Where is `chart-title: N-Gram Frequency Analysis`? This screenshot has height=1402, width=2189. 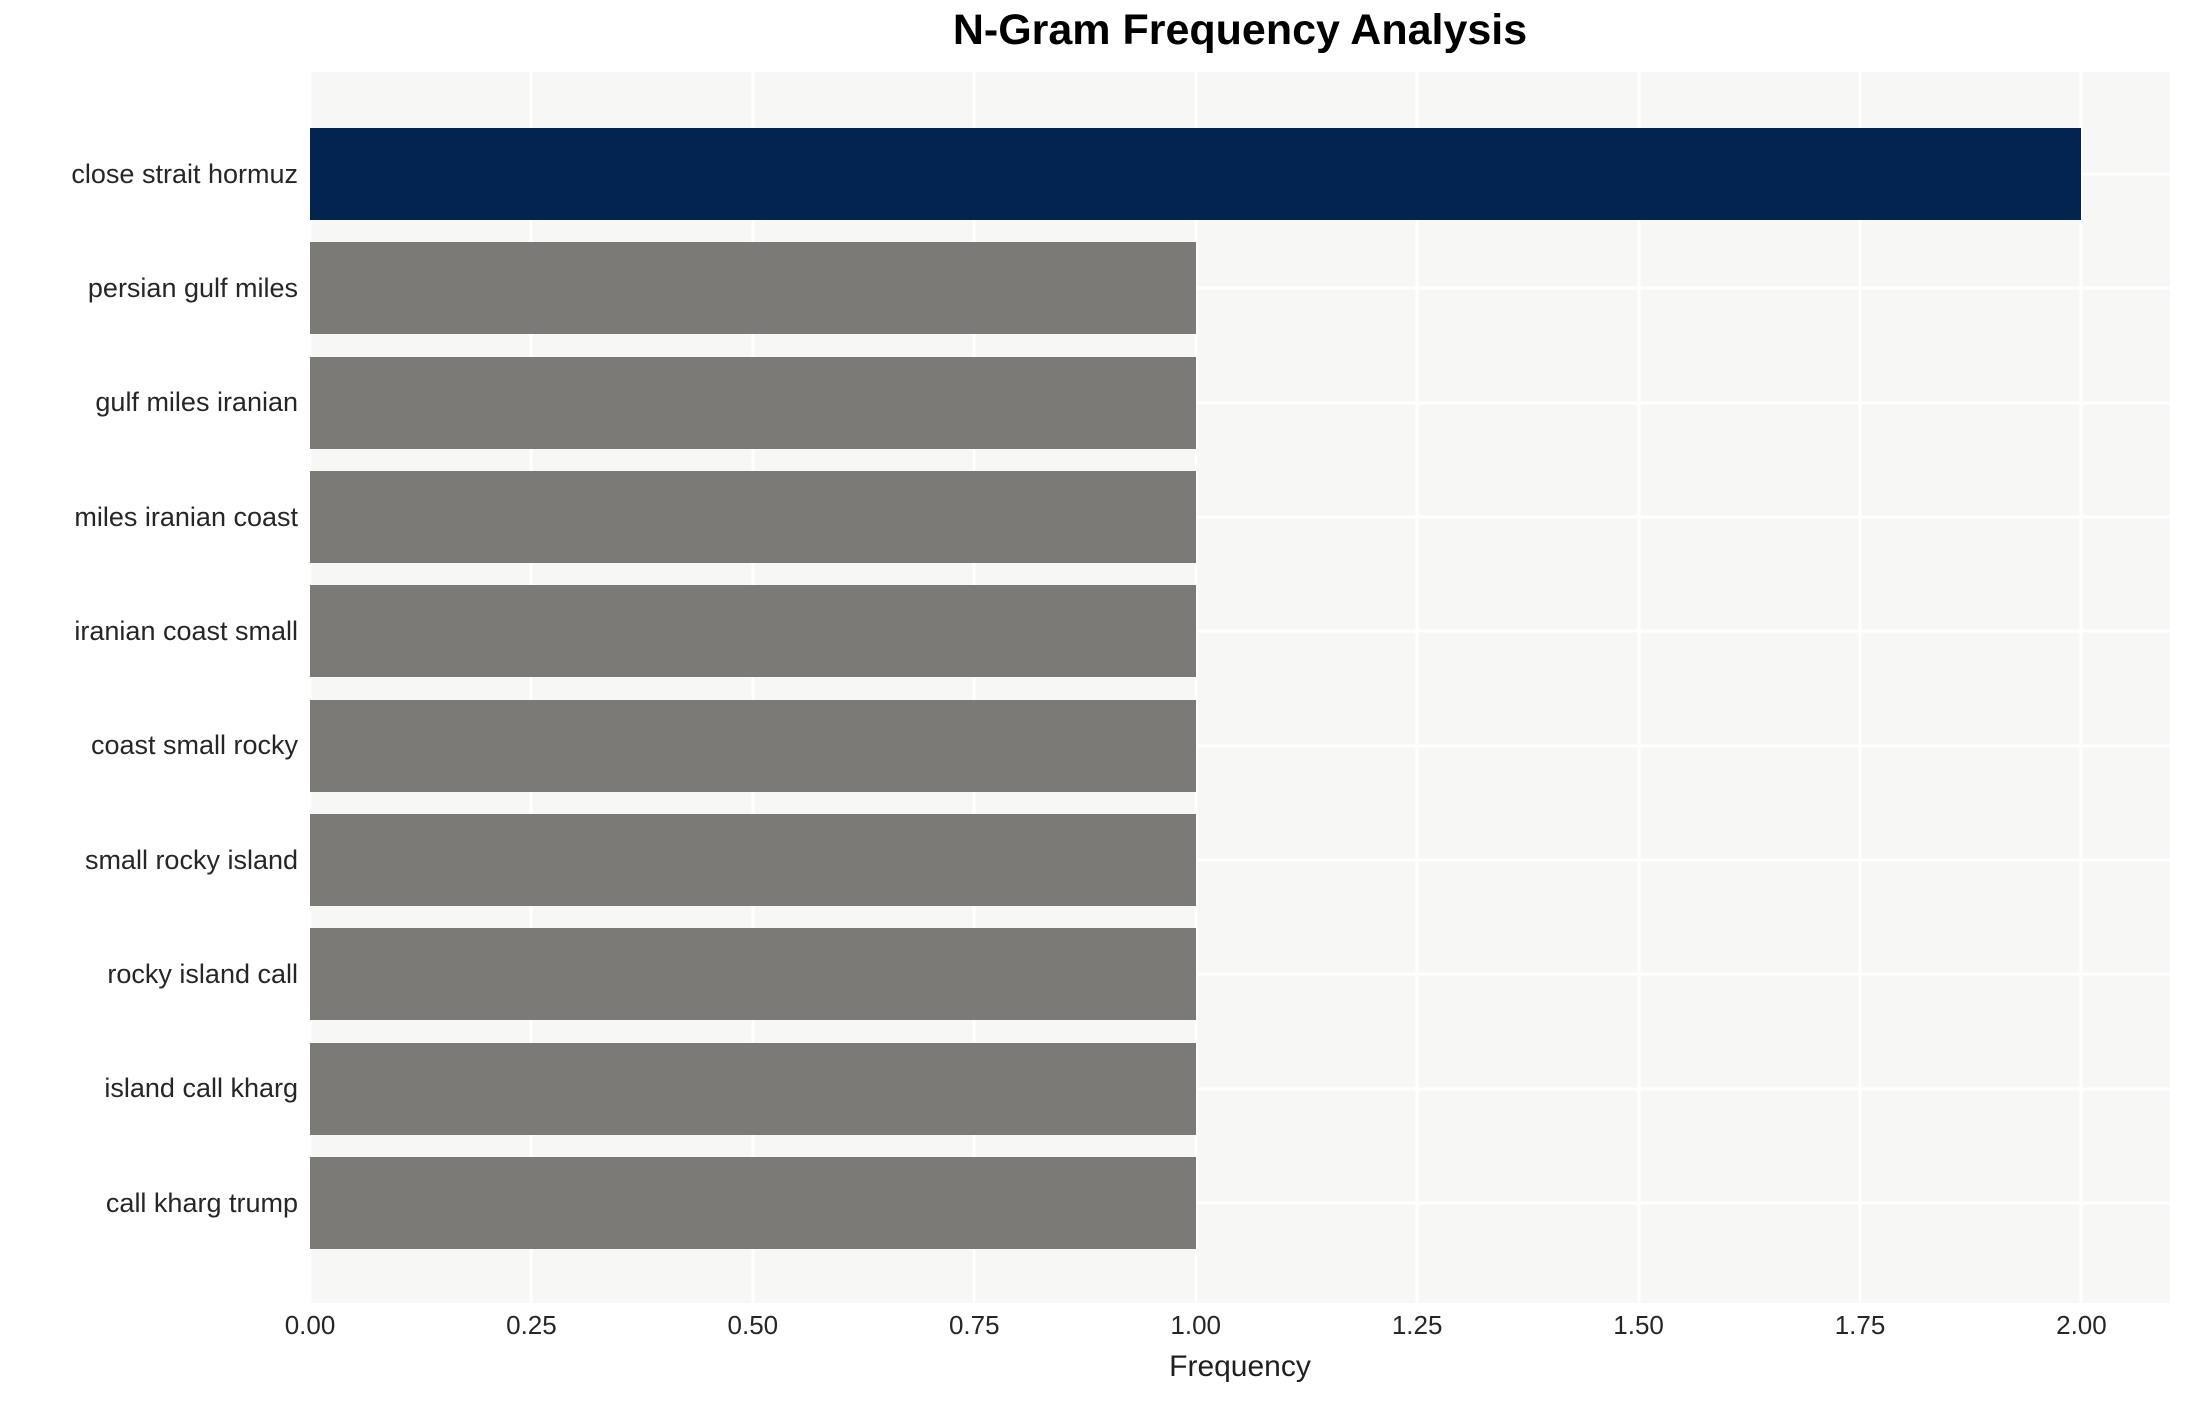 chart-title: N-Gram Frequency Analysis is located at coordinates (1240, 30).